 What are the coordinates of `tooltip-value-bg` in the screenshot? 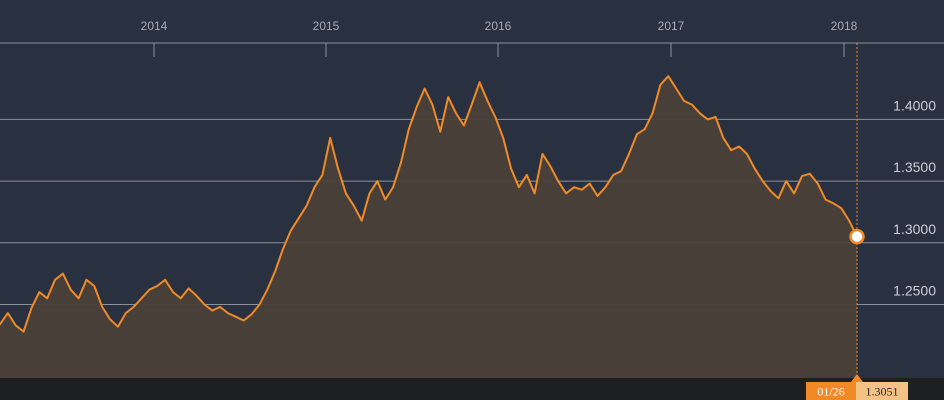 It's located at (882, 391).